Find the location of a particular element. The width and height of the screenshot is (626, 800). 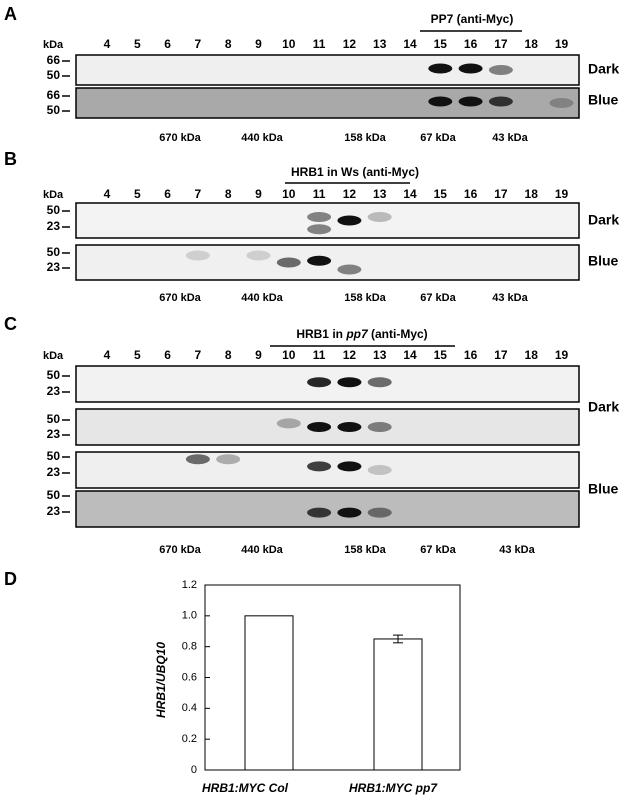

y-tick-label: 0 is located at coordinates (194, 770).